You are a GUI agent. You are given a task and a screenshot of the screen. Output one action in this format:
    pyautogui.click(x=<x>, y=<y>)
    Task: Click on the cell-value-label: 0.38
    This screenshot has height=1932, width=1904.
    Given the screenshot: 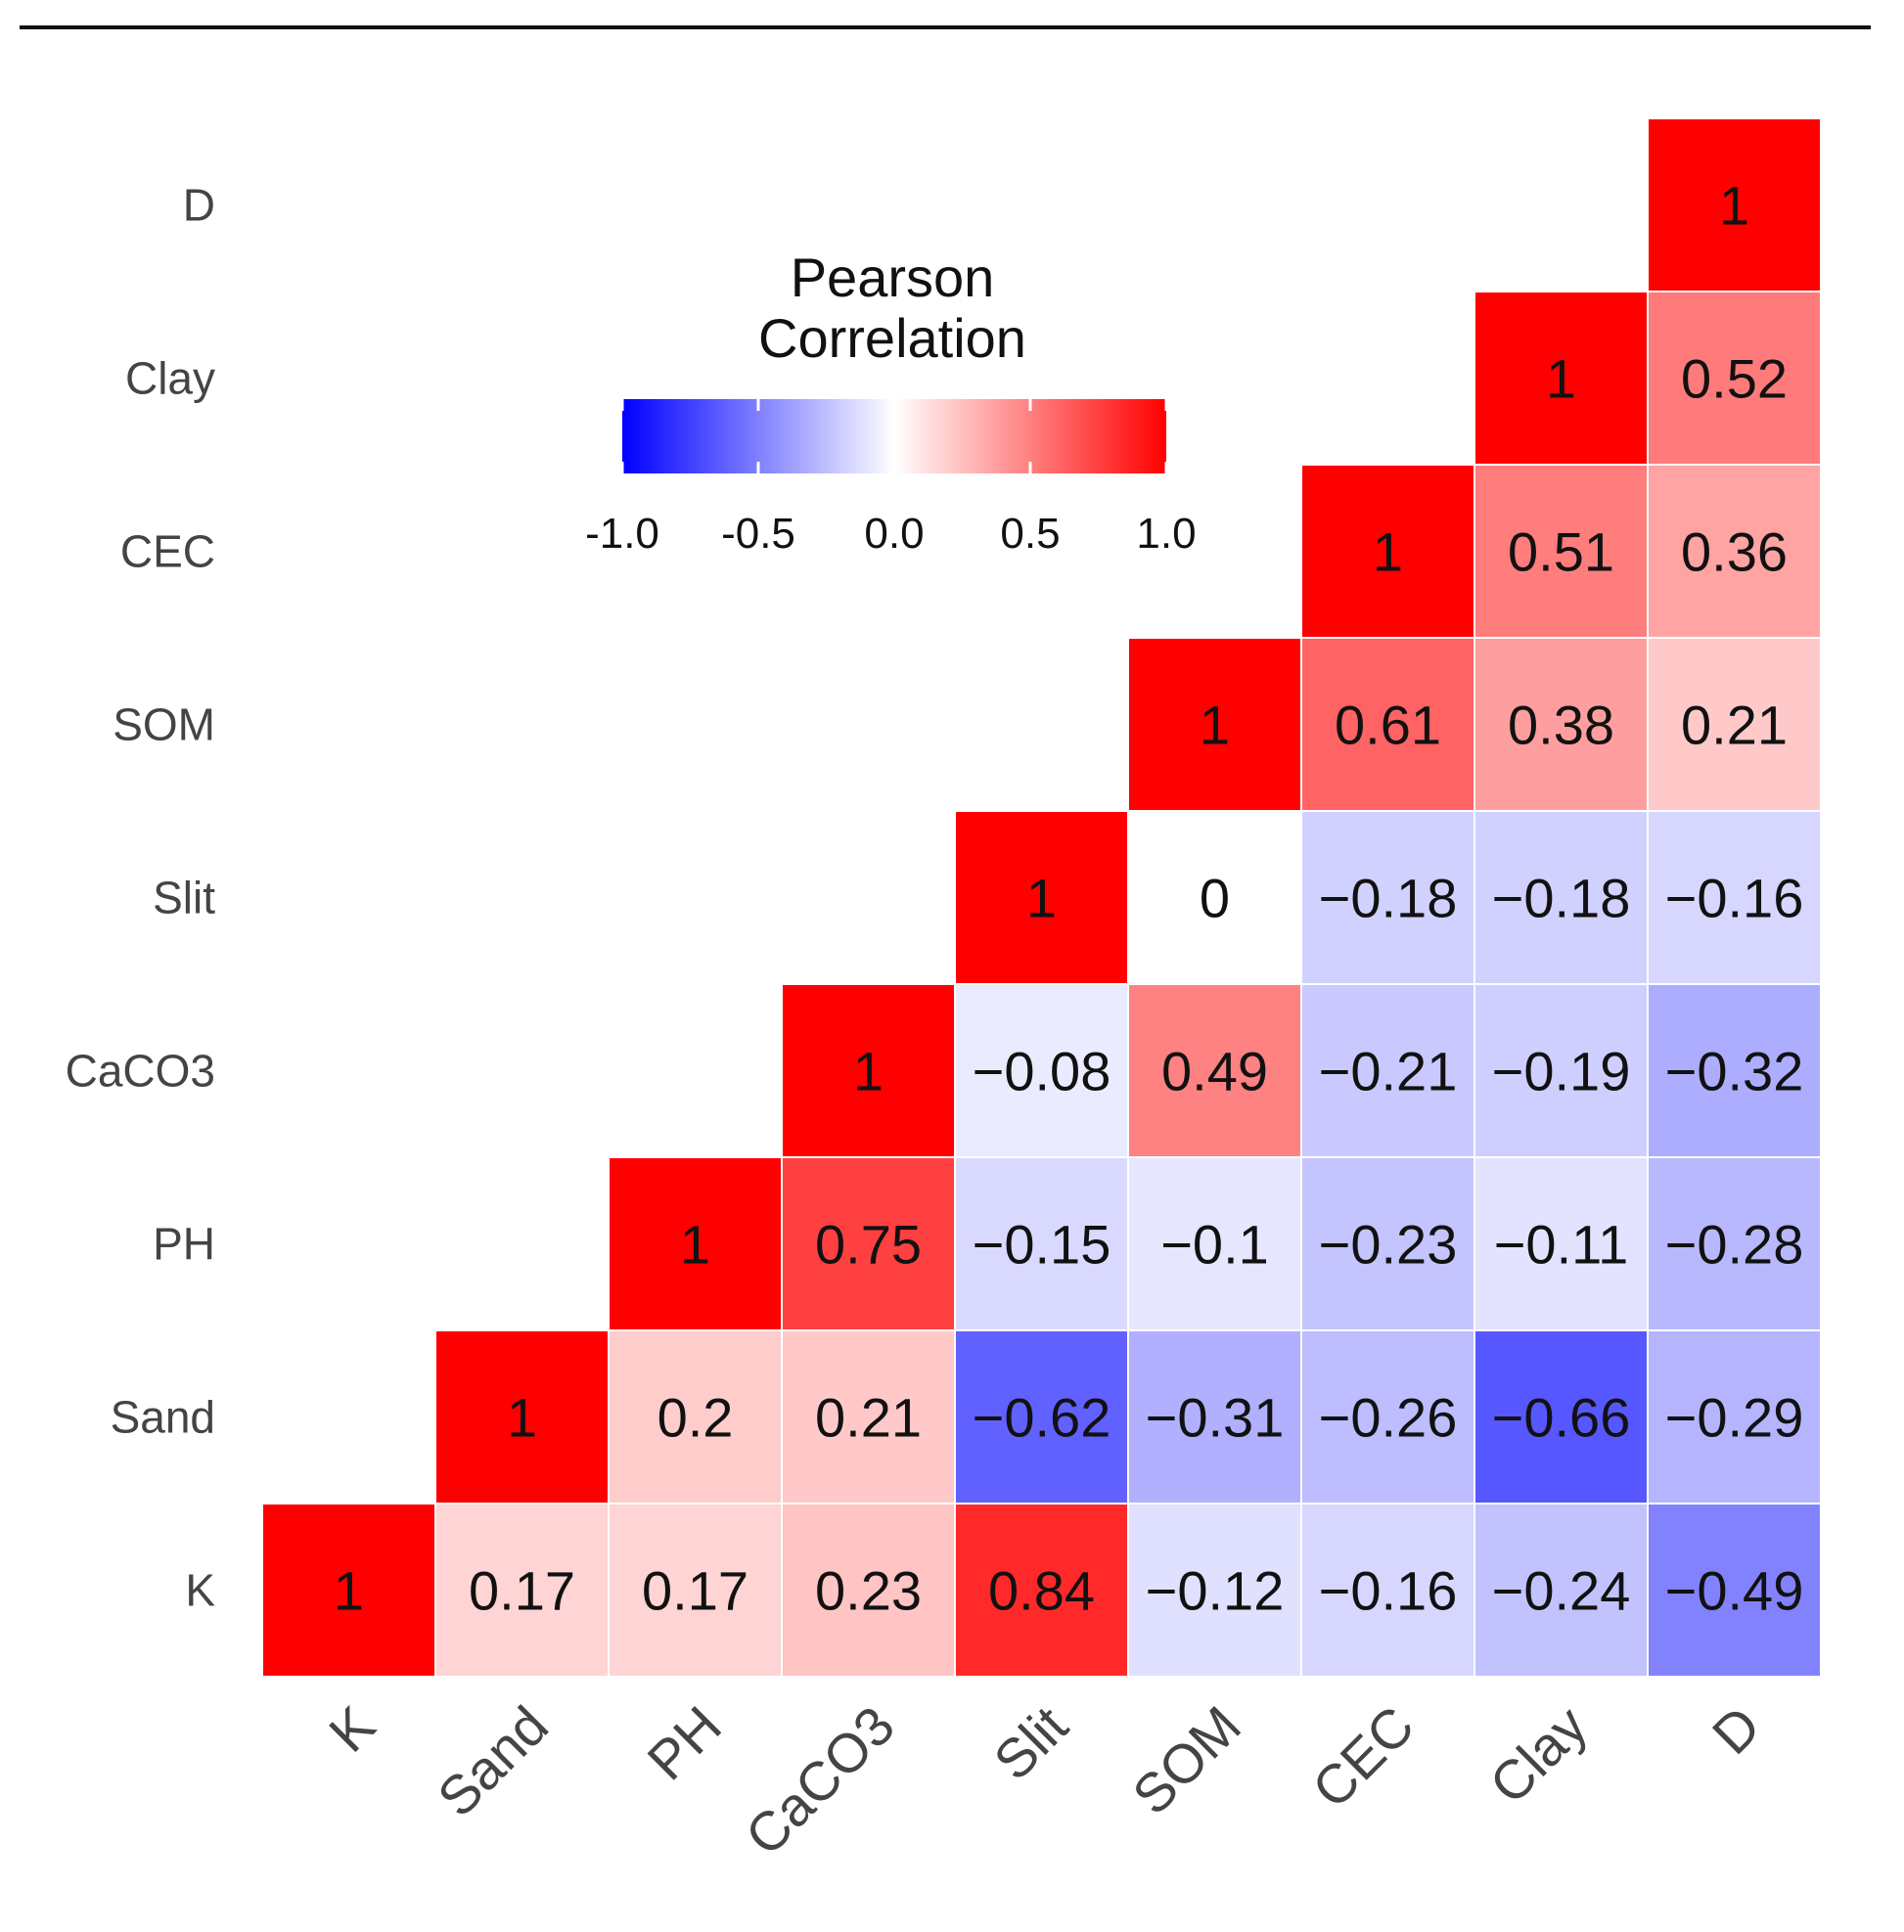 What is the action you would take?
    pyautogui.click(x=1561, y=725)
    